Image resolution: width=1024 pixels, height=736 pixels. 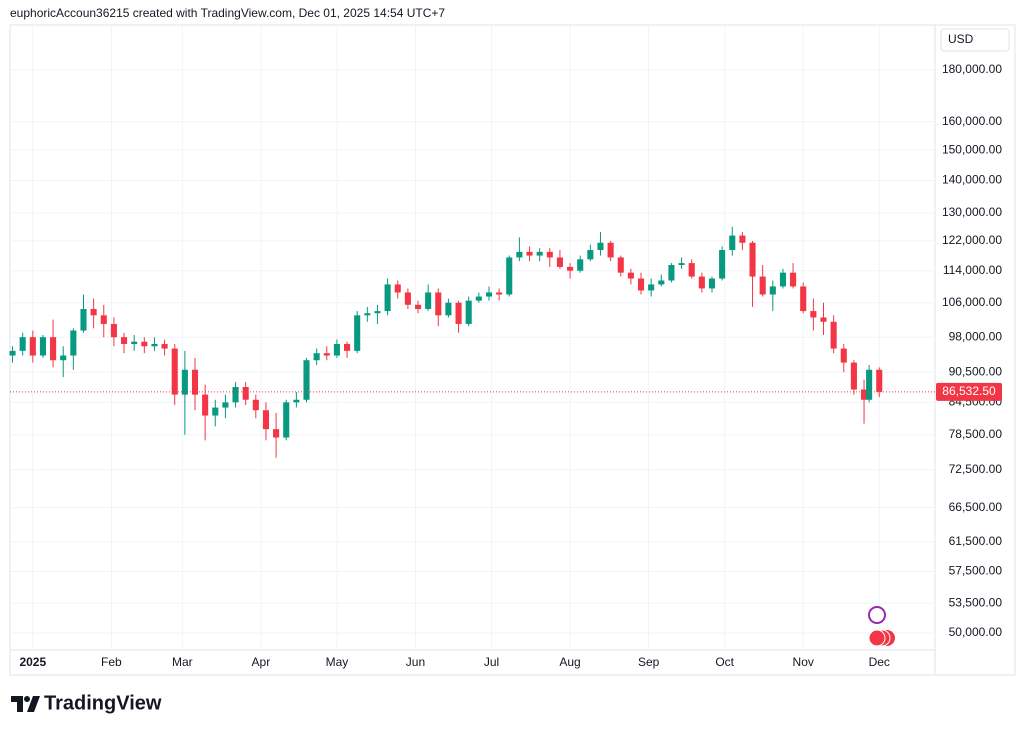 What do you see at coordinates (961, 39) in the screenshot?
I see `currency: USD` at bounding box center [961, 39].